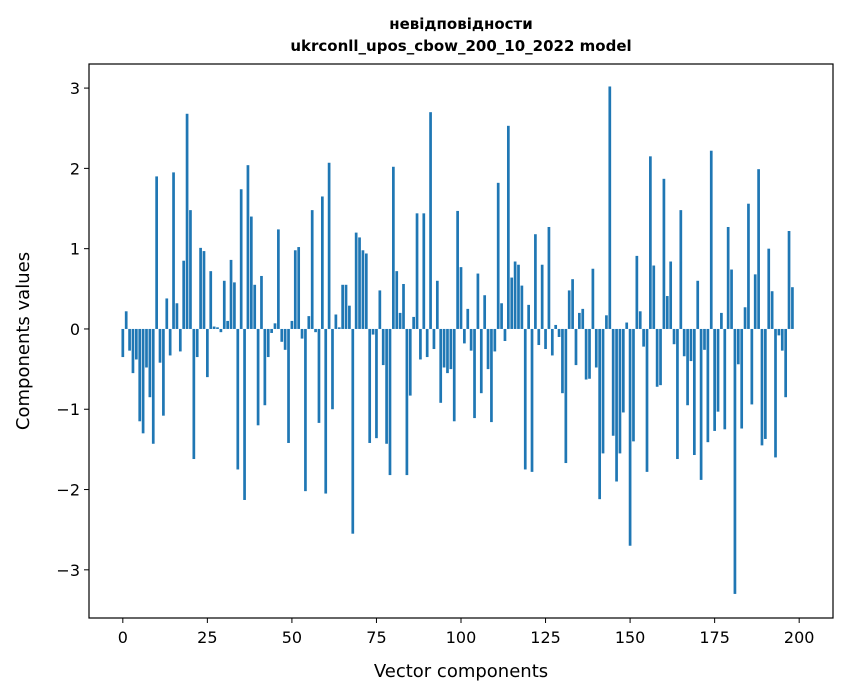  Describe the element at coordinates (376, 637) in the screenshot. I see `x-tick-label: 75` at that location.